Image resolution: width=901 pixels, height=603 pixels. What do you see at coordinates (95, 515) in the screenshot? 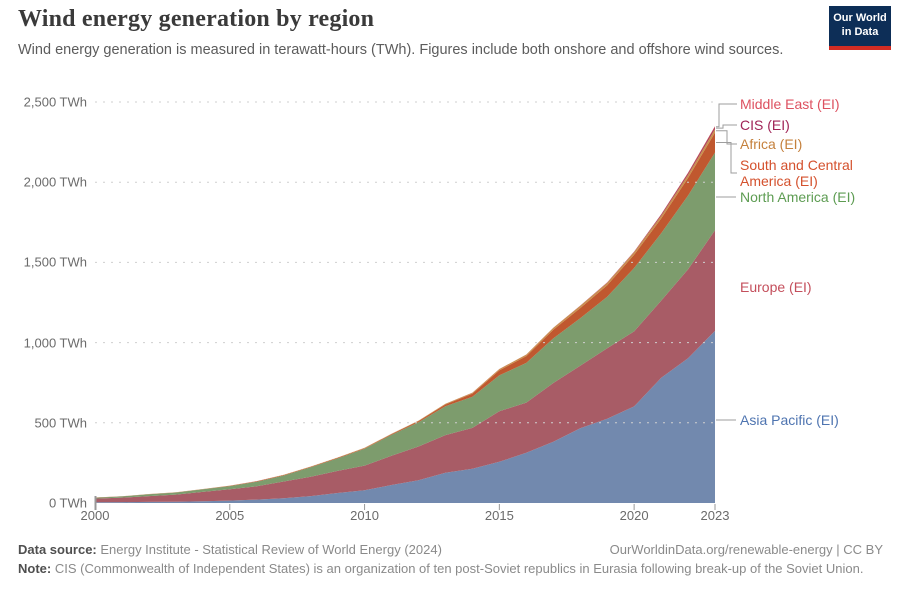
I see `x-axis-tick-label: 2000` at bounding box center [95, 515].